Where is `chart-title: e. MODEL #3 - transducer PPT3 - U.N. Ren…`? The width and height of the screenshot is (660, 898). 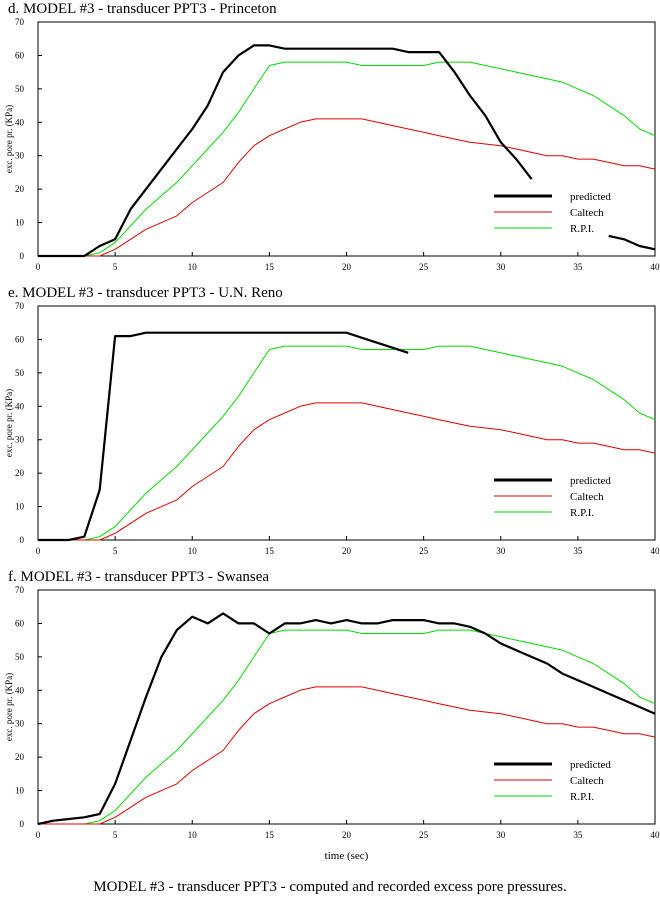
chart-title: e. MODEL #3 - transducer PPT3 - U.N. Ren… is located at coordinates (145, 293).